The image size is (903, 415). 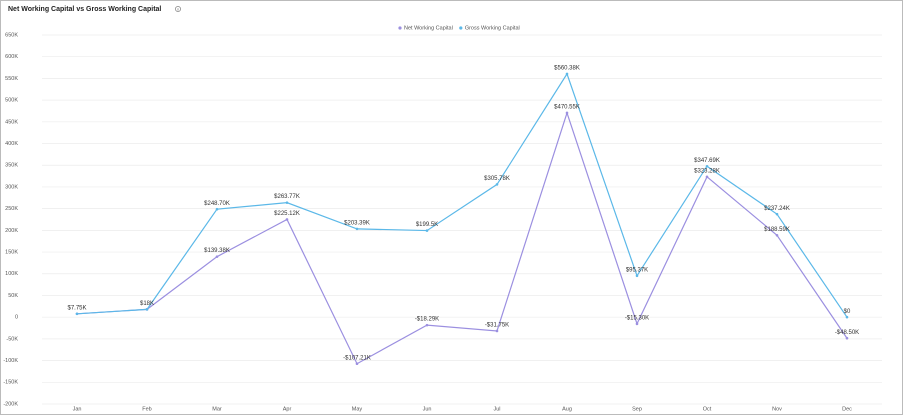 I want to click on y-tick-label: 150K, so click(x=11, y=253).